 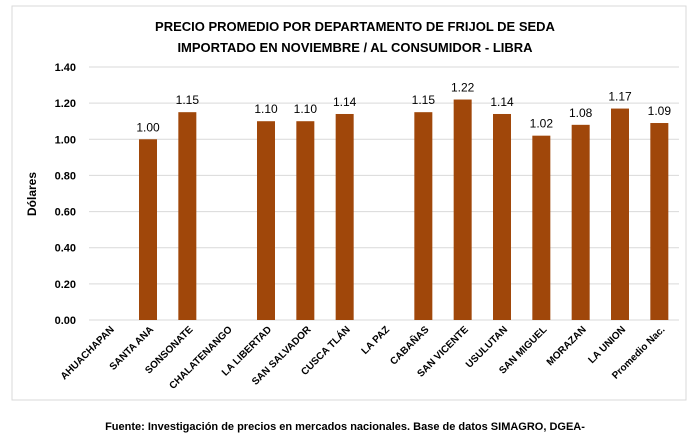 What do you see at coordinates (620, 97) in the screenshot?
I see `data-label: 1.17` at bounding box center [620, 97].